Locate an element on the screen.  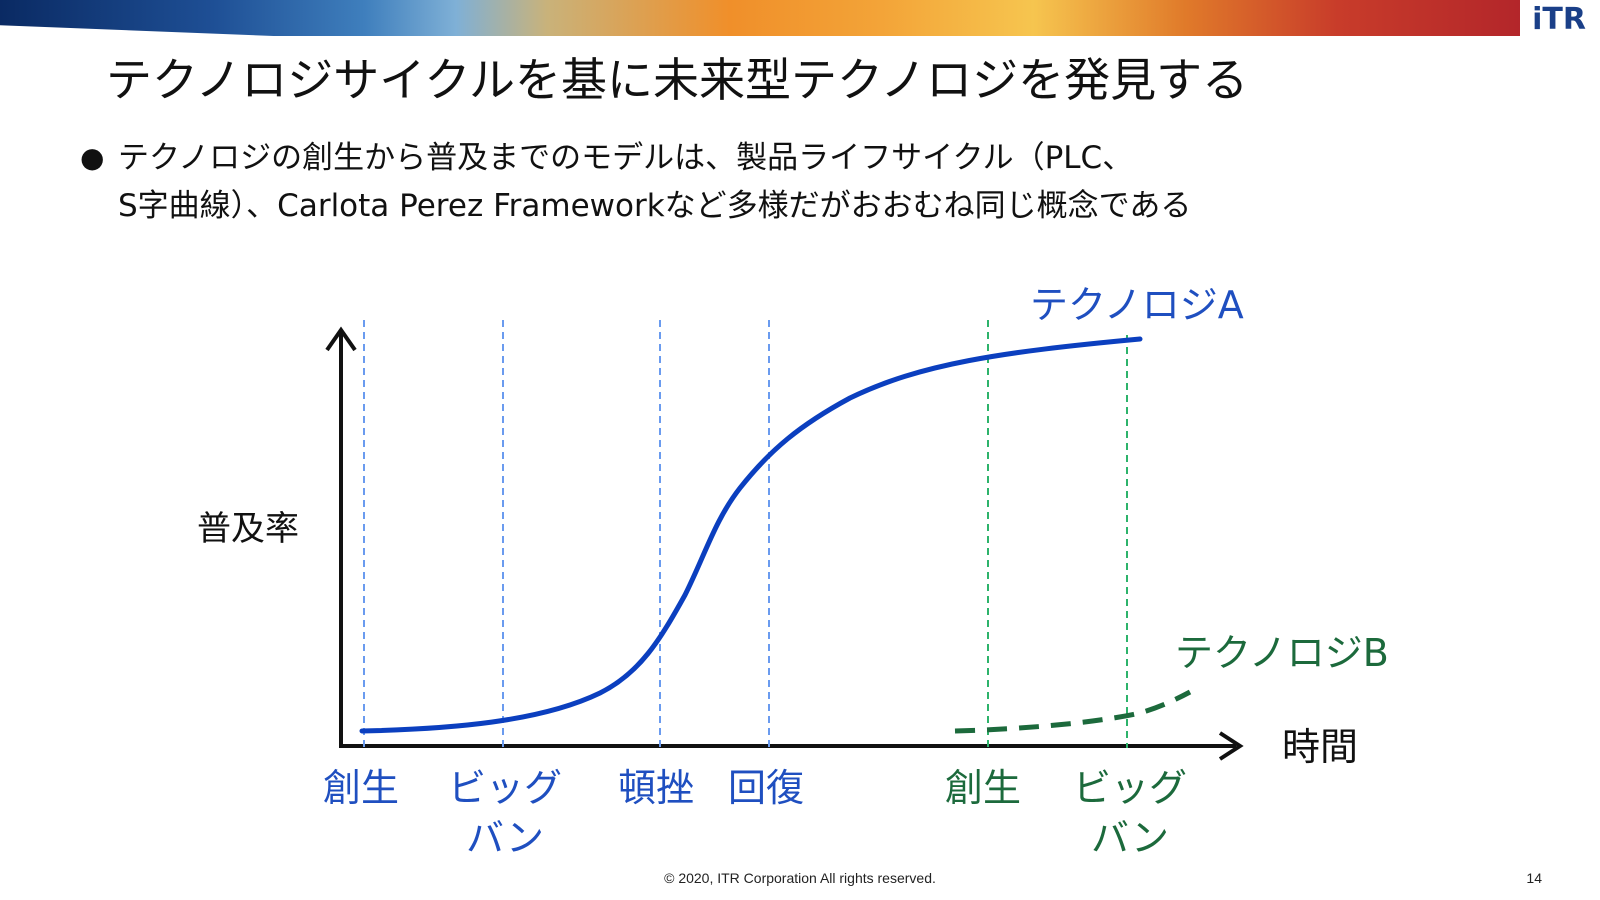
phase-label-recovery-a: 回復 is located at coordinates (766, 788).